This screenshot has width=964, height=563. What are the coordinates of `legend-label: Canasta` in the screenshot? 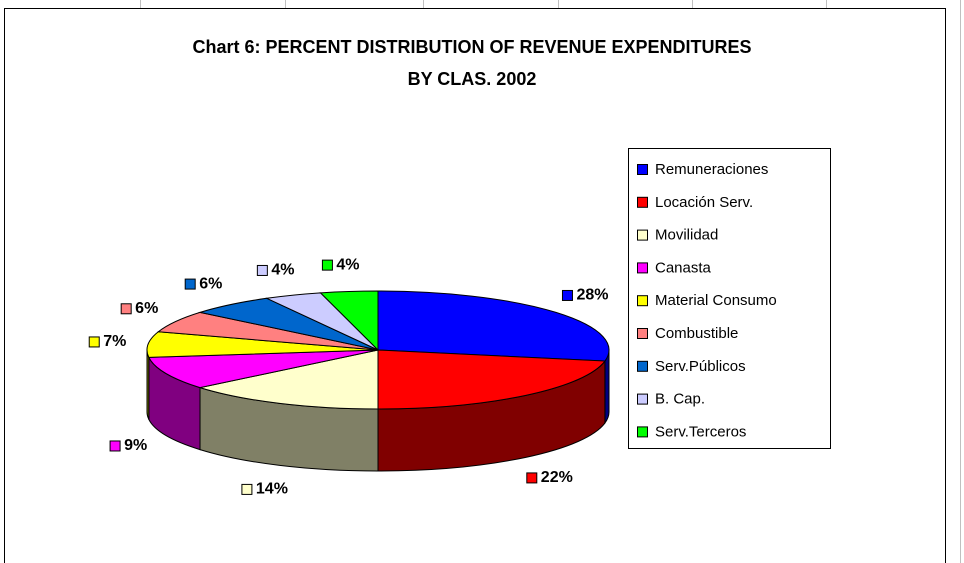 It's located at (683, 267).